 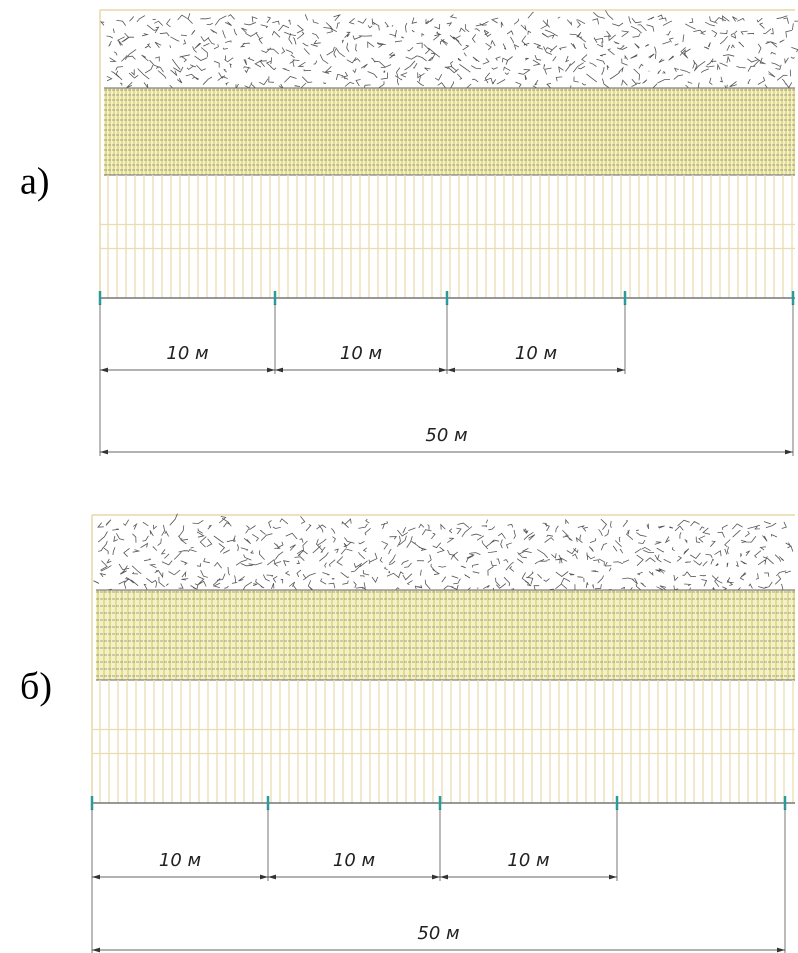 I want to click on block-edges, so click(x=445, y=635).